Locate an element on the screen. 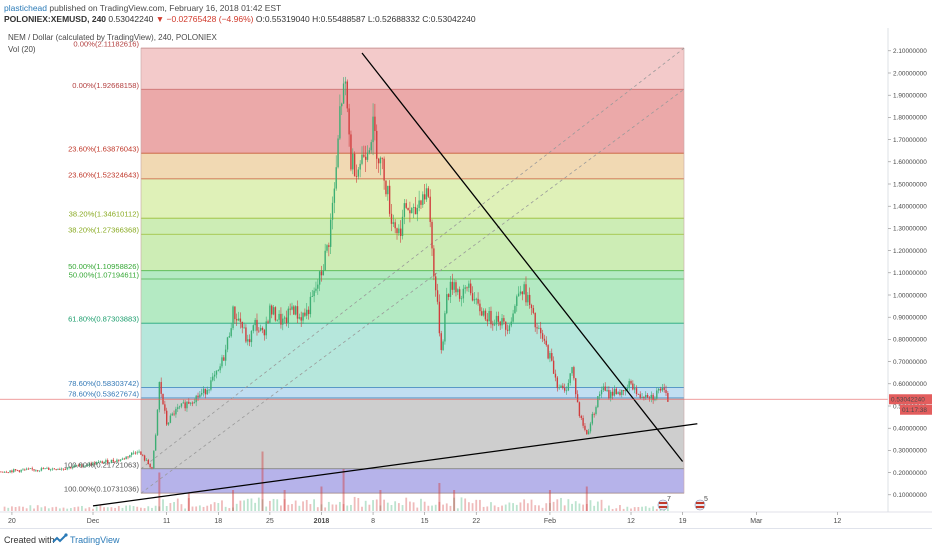 This screenshot has height=551, width=932. fib-zone is located at coordinates (412, 121).